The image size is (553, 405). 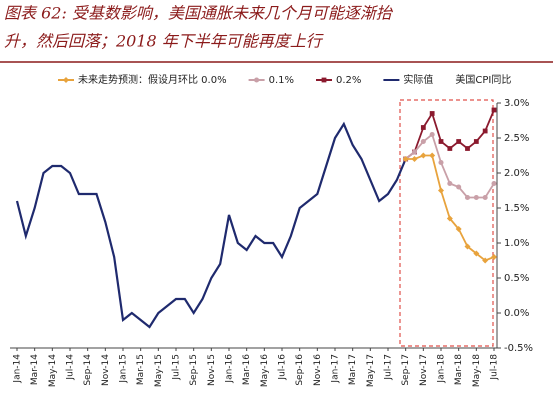 What do you see at coordinates (518, 348) in the screenshot?
I see `y-tick-label: -0.5%` at bounding box center [518, 348].